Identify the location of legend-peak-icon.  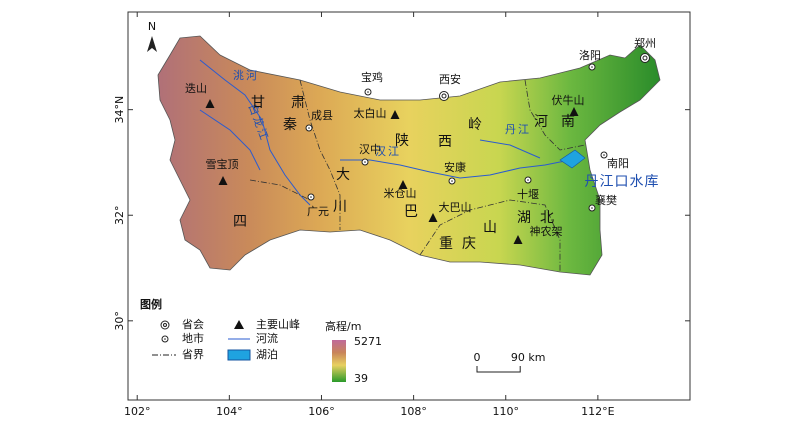
(239, 324).